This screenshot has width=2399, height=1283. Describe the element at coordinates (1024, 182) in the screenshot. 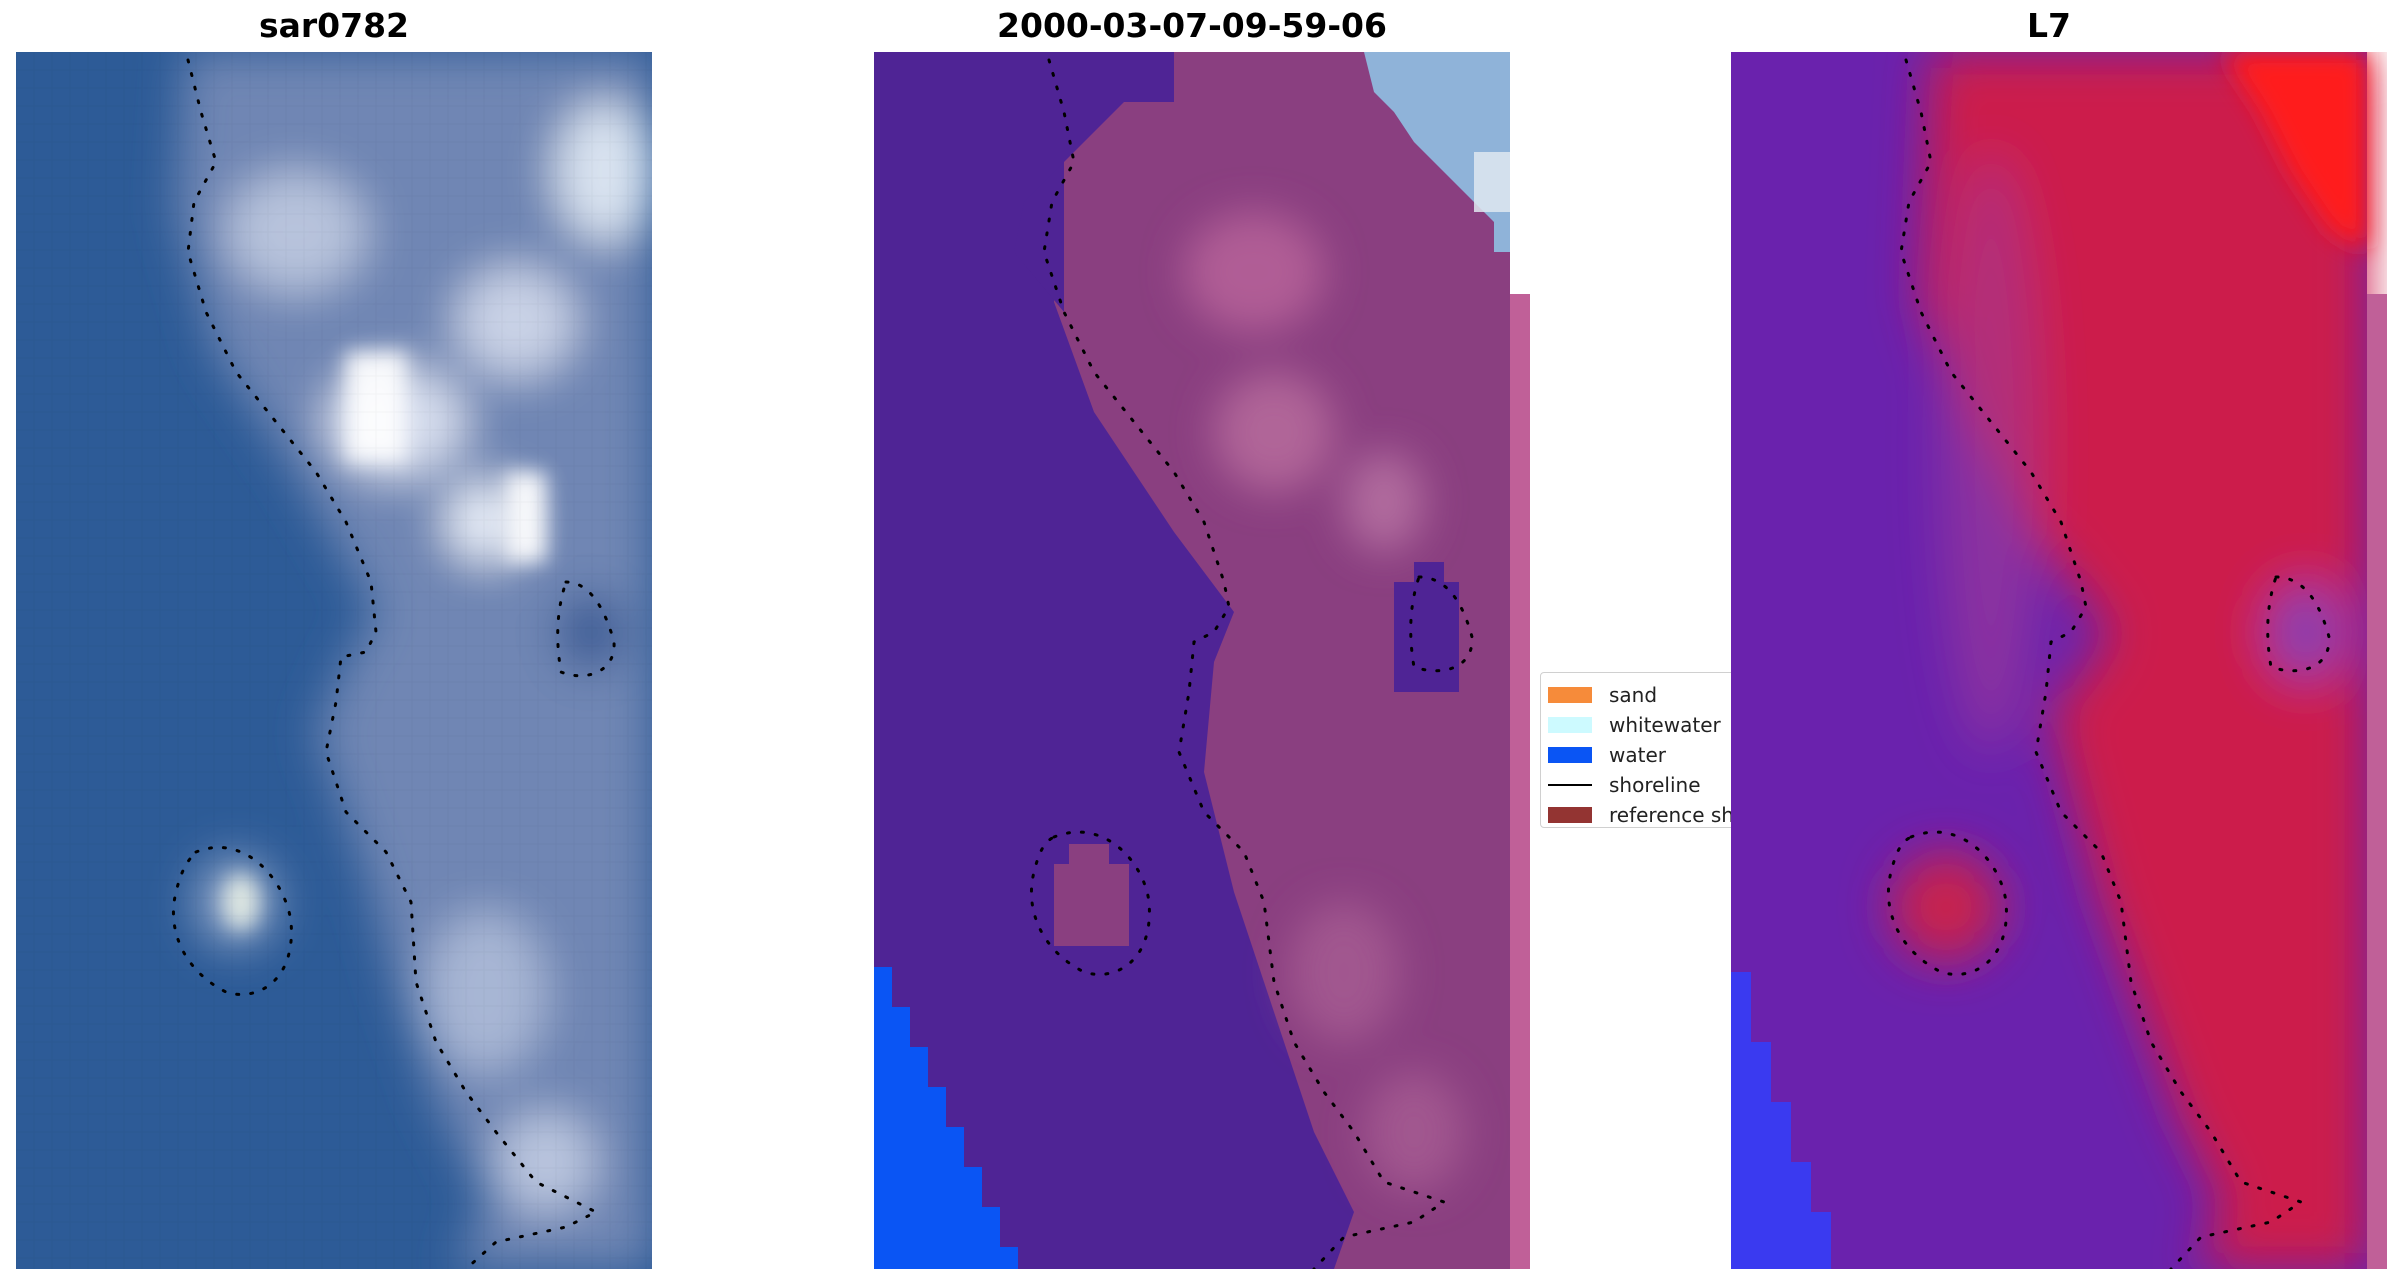

I see `water-top` at that location.